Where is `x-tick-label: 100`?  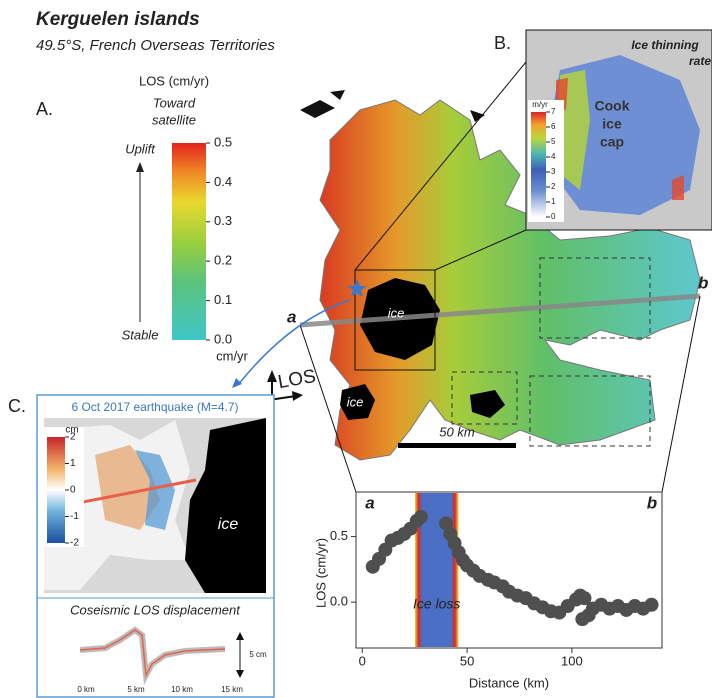
x-tick-label: 100 is located at coordinates (572, 660).